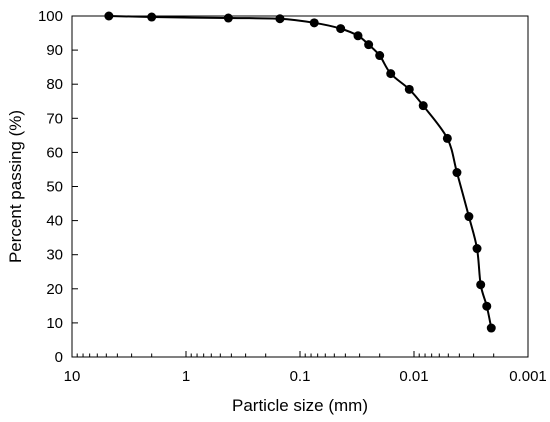 The height and width of the screenshot is (422, 550). I want to click on y-tick-label: 70, so click(54, 118).